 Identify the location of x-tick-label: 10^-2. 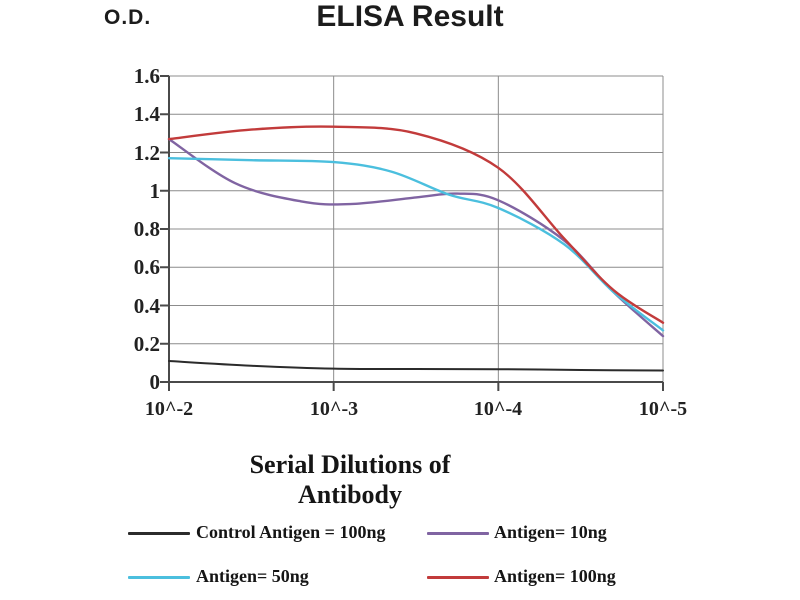
(169, 409).